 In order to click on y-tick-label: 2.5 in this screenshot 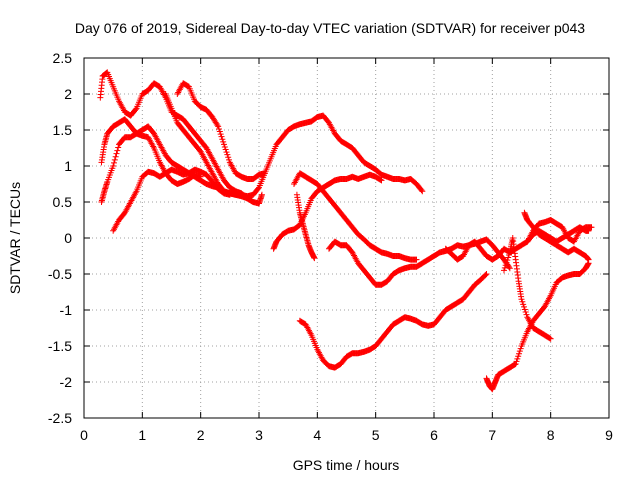, I will do `click(63, 58)`.